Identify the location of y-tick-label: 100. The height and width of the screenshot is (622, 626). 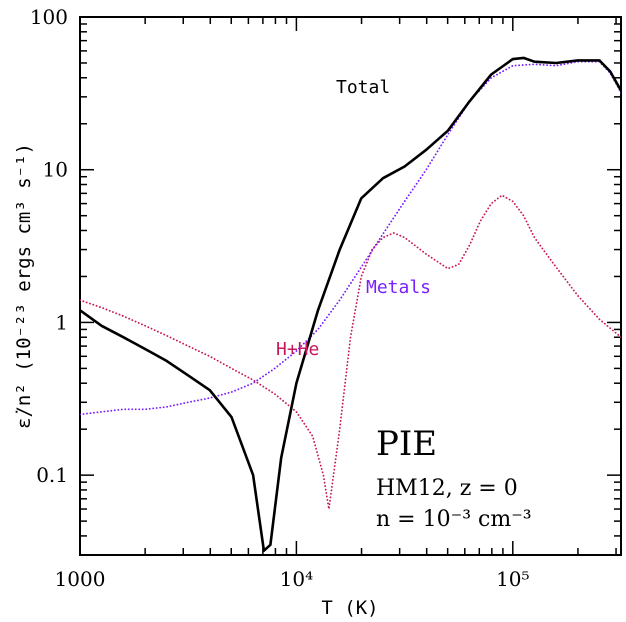
(49, 17).